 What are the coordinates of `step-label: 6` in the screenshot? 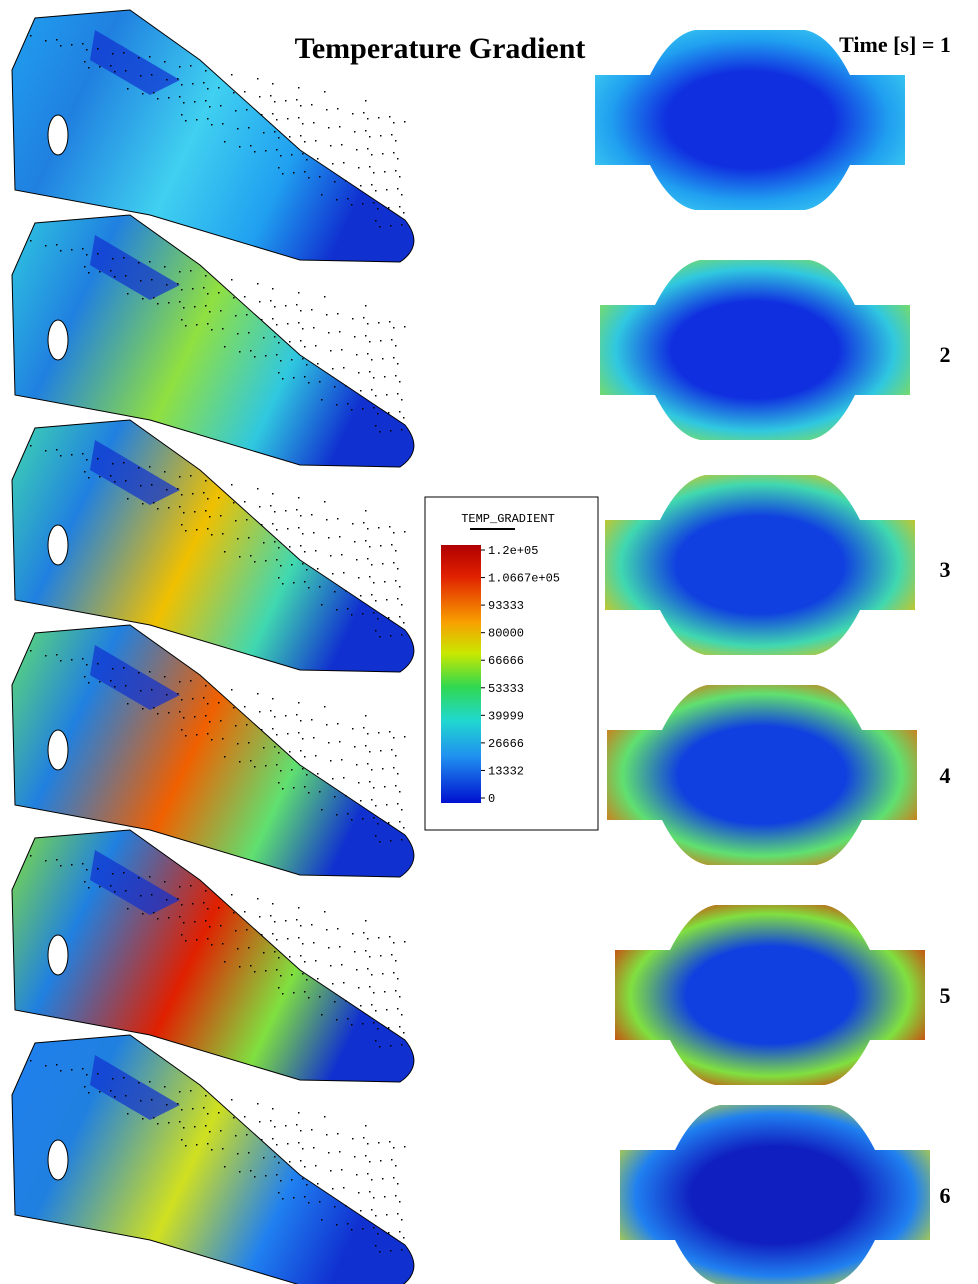 It's located at (945, 1195).